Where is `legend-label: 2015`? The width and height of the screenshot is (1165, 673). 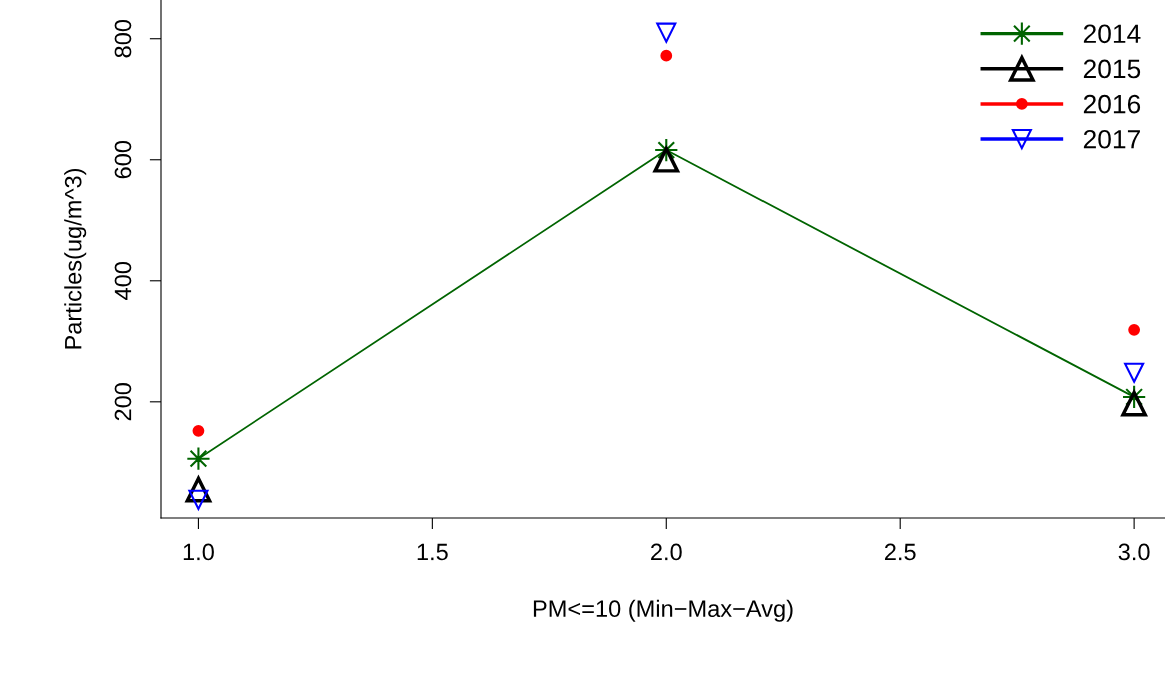 legend-label: 2015 is located at coordinates (1112, 69).